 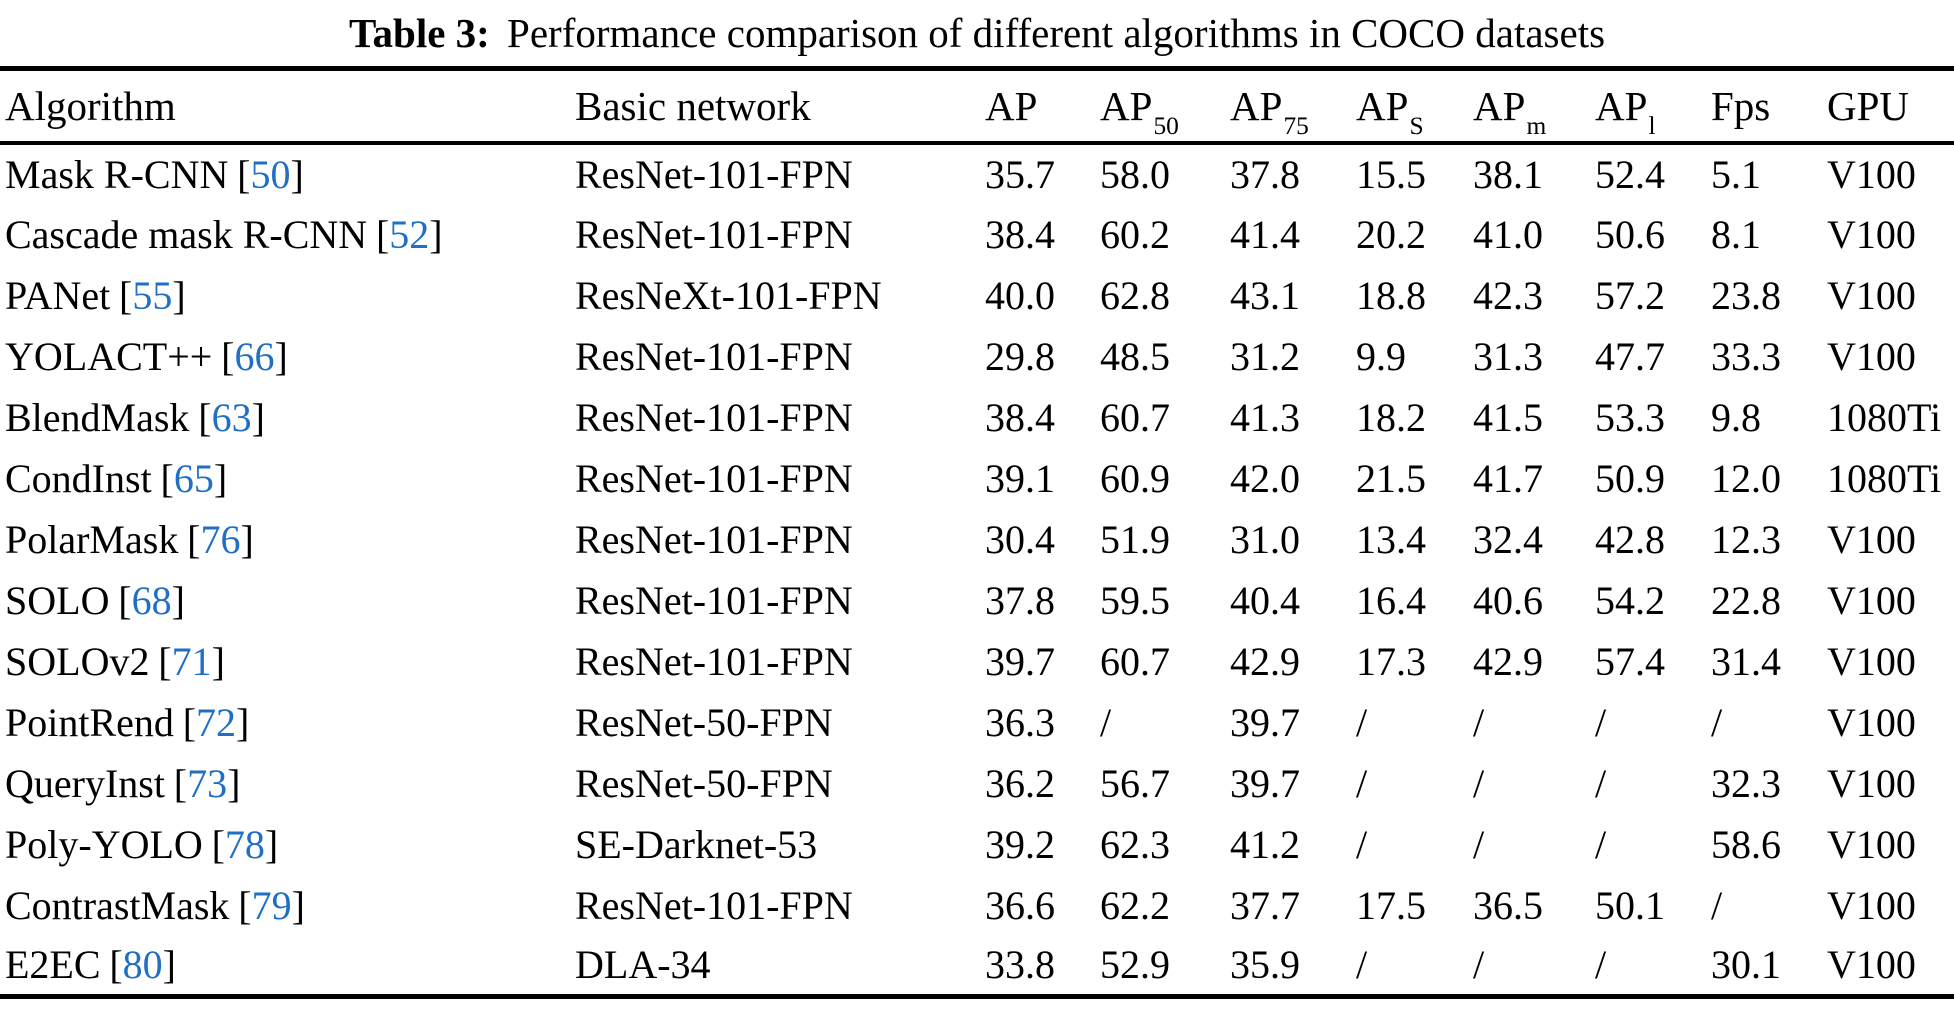 I want to click on fps-cell: 8.1, so click(x=1736, y=234).